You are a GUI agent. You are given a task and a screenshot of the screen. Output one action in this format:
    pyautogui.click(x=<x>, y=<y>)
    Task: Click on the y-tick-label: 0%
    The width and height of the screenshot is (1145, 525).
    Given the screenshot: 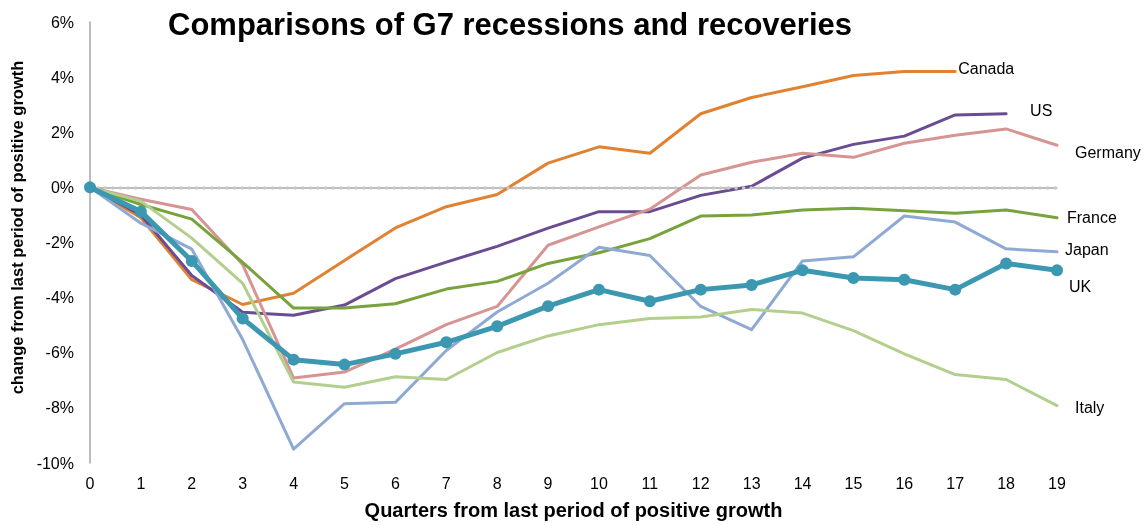 What is the action you would take?
    pyautogui.click(x=62, y=187)
    